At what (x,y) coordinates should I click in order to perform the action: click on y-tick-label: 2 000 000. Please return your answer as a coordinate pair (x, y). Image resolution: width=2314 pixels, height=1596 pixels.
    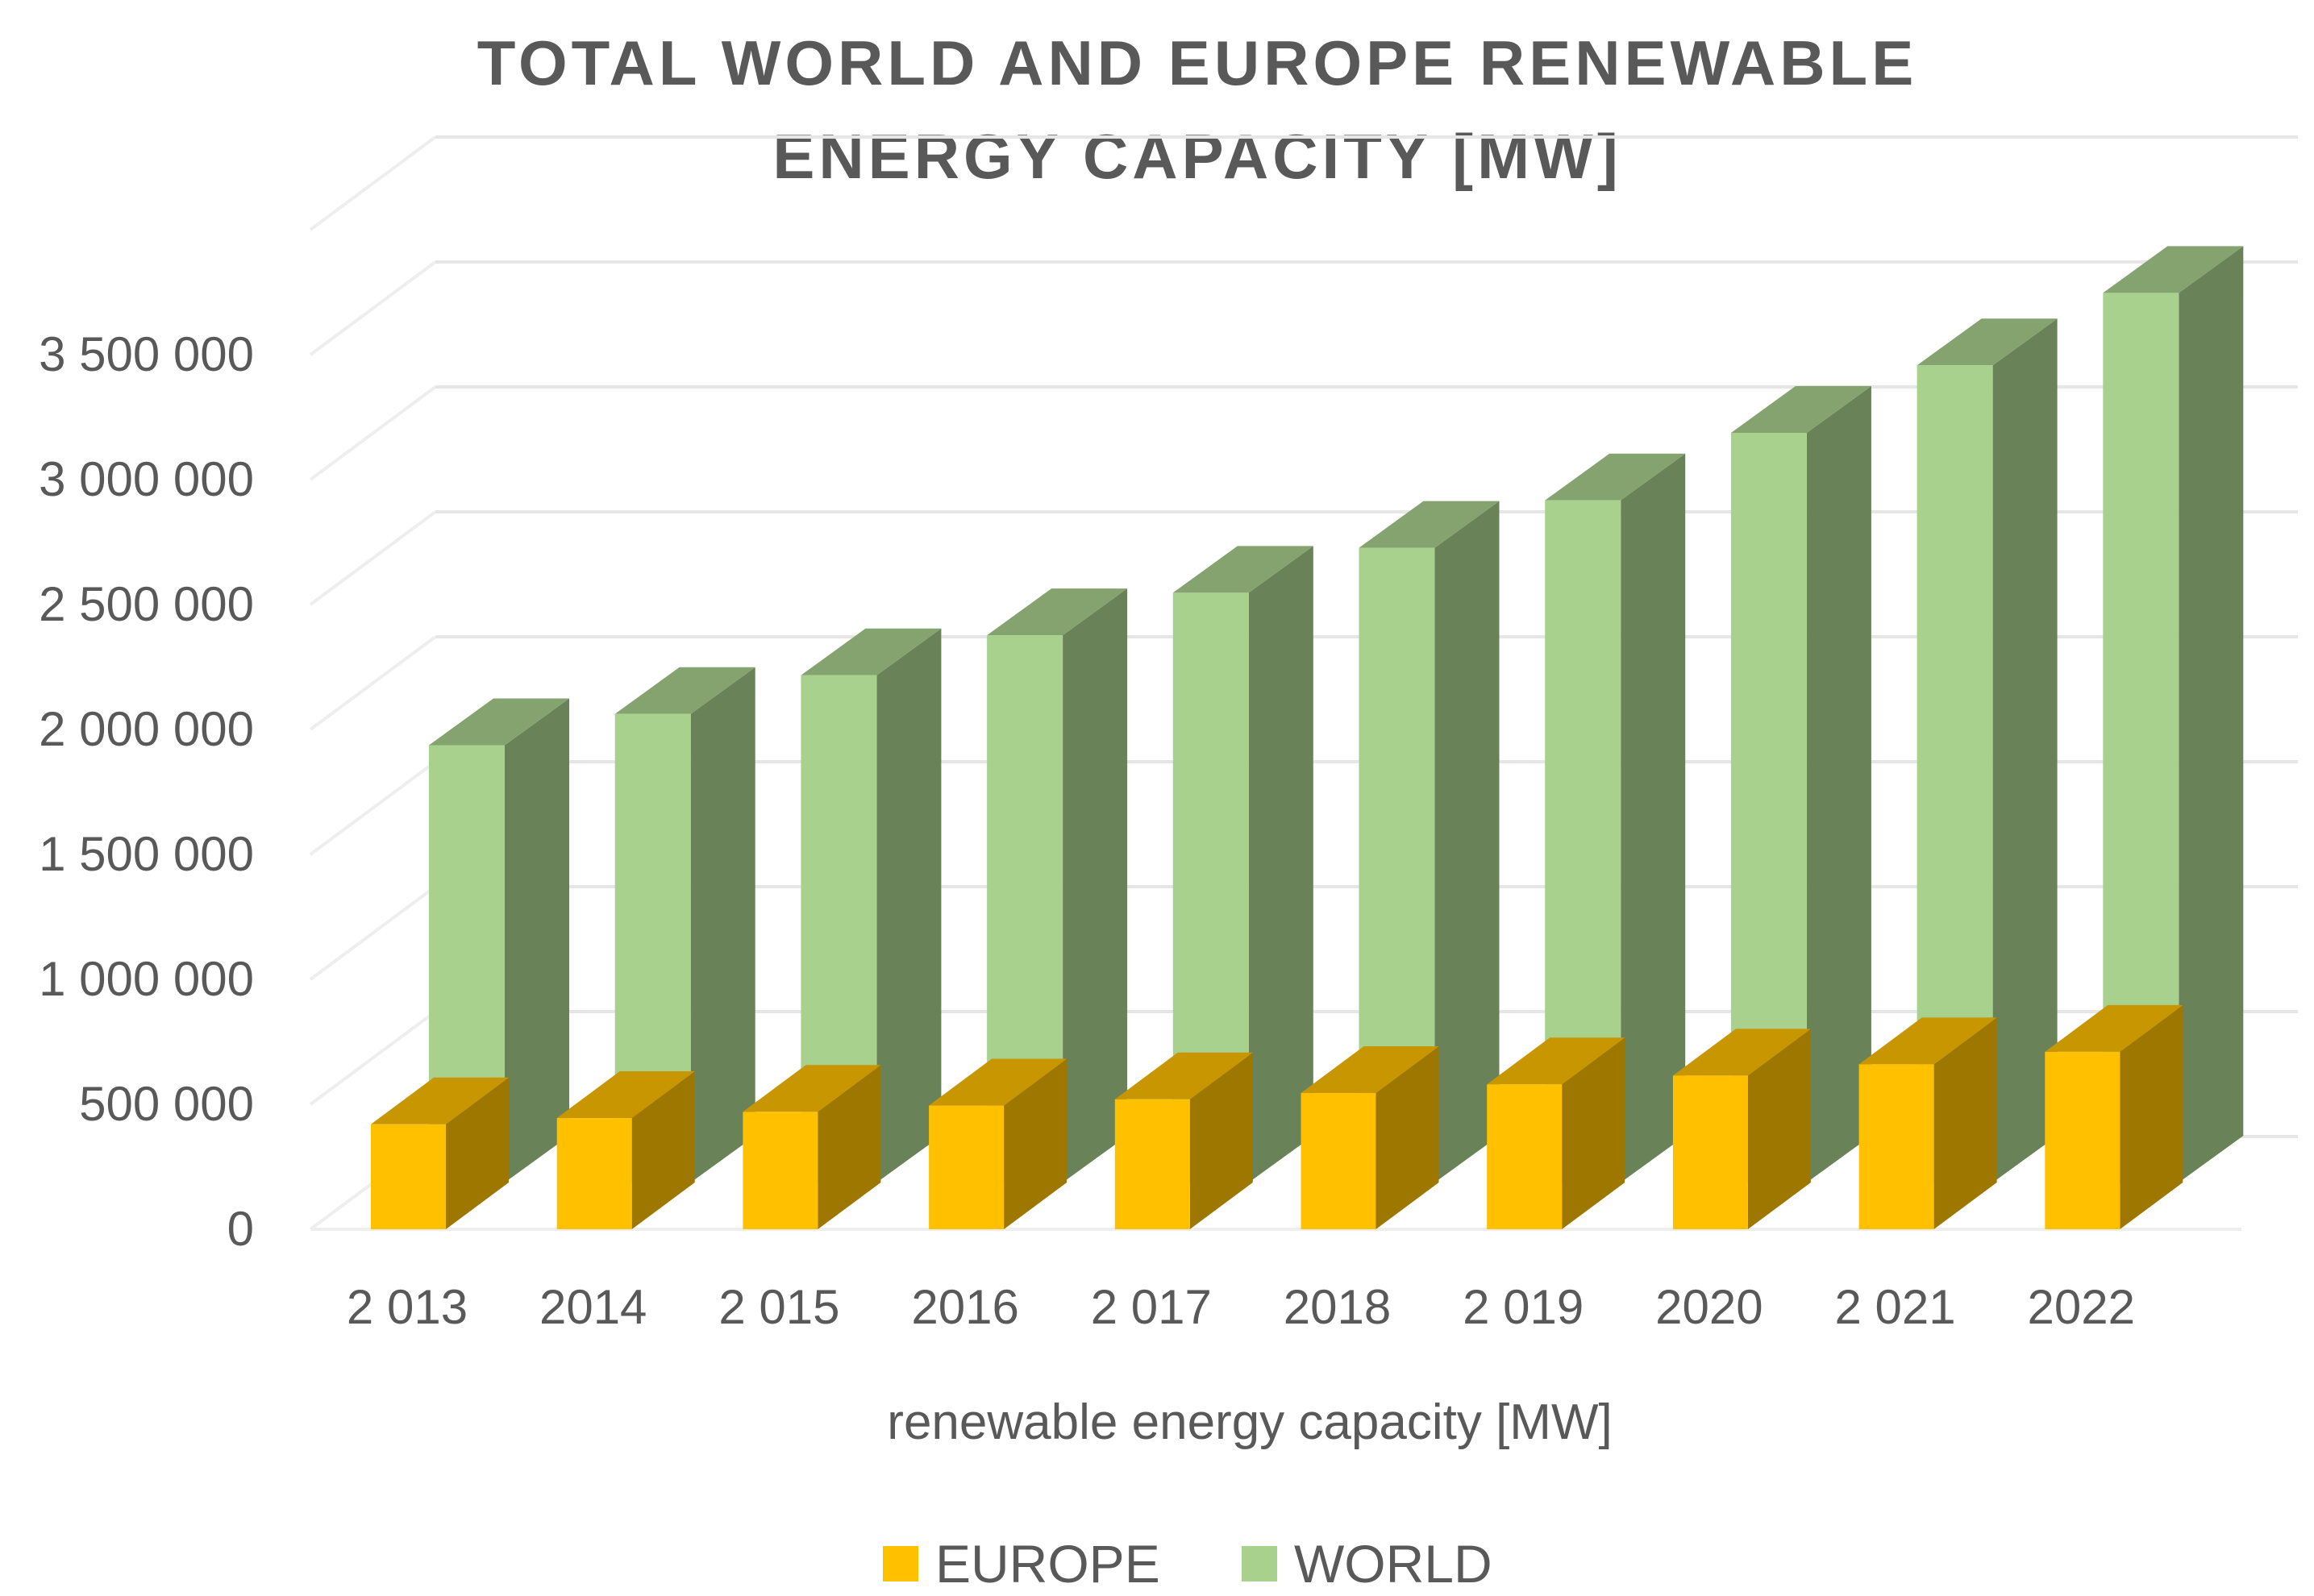
    Looking at the image, I should click on (146, 729).